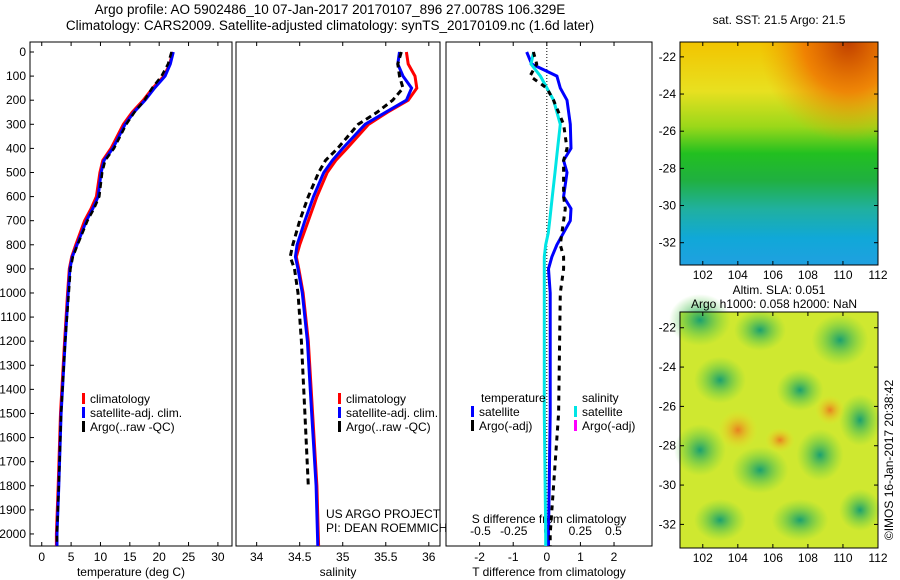 The height and width of the screenshot is (580, 900). Describe the element at coordinates (738, 430) in the screenshot. I see `sla-high-blob` at that location.